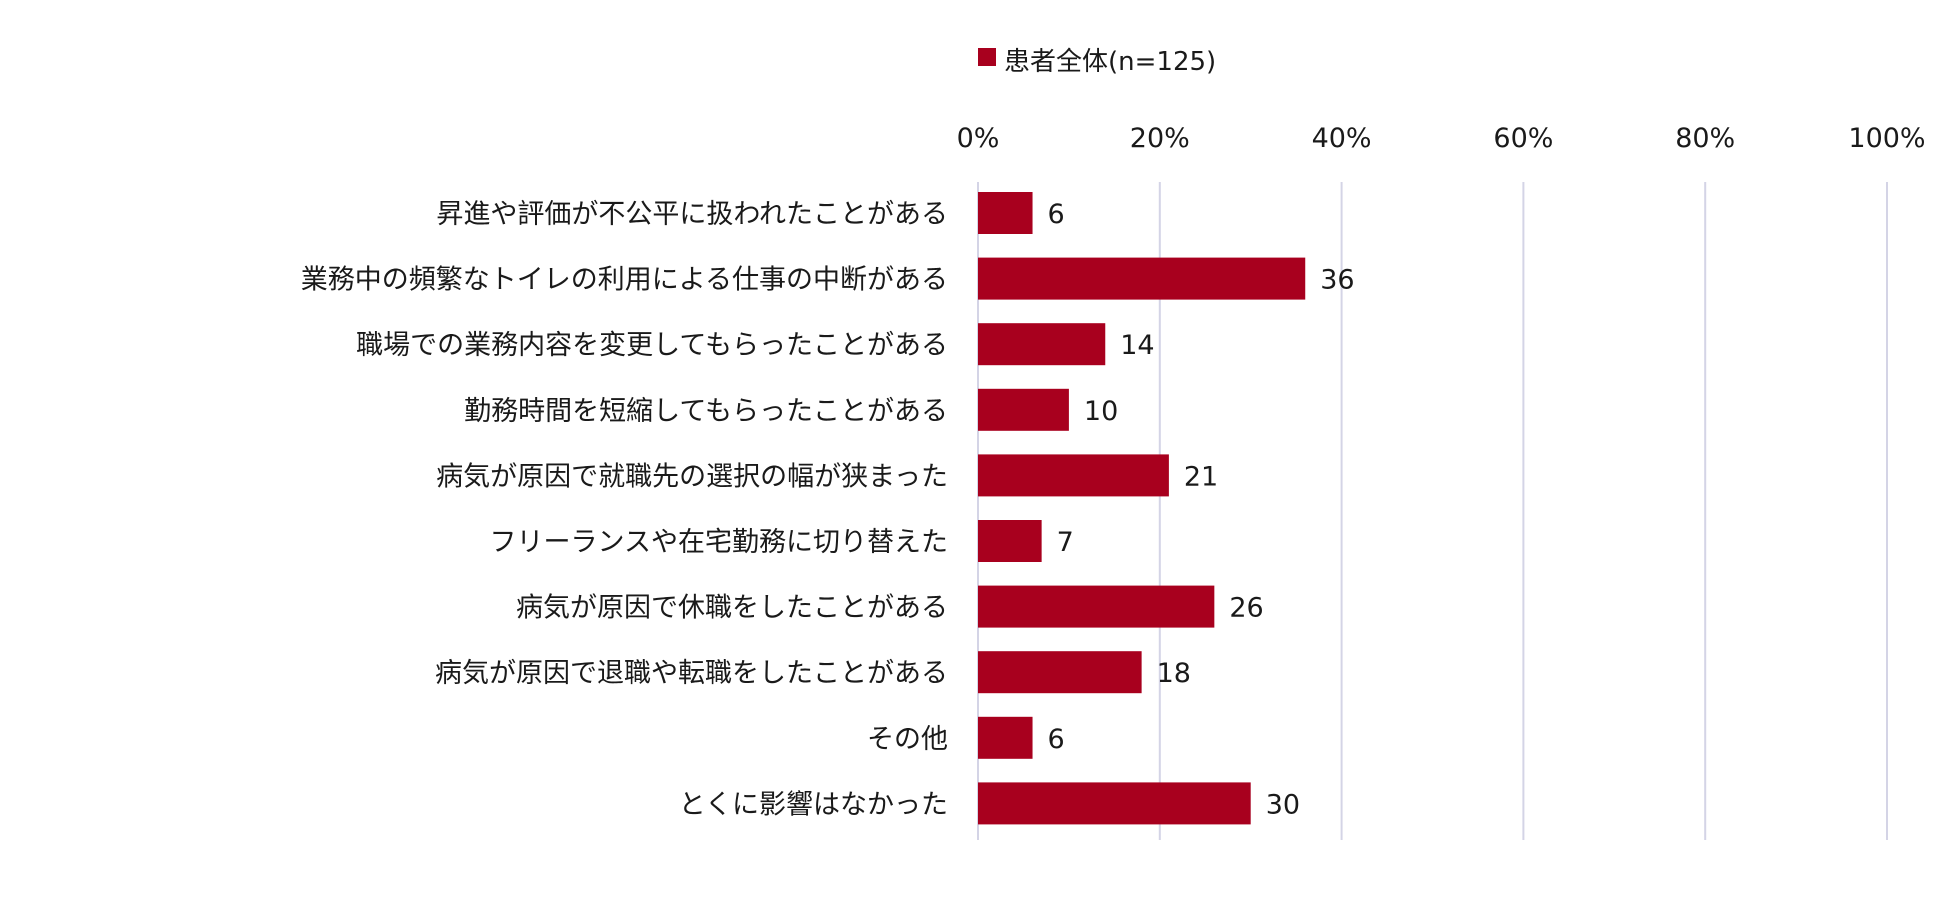 The height and width of the screenshot is (897, 1950). Describe the element at coordinates (691, 673) in the screenshot. I see `category-label: 病気が原因で退職や転職をしたことがある` at that location.